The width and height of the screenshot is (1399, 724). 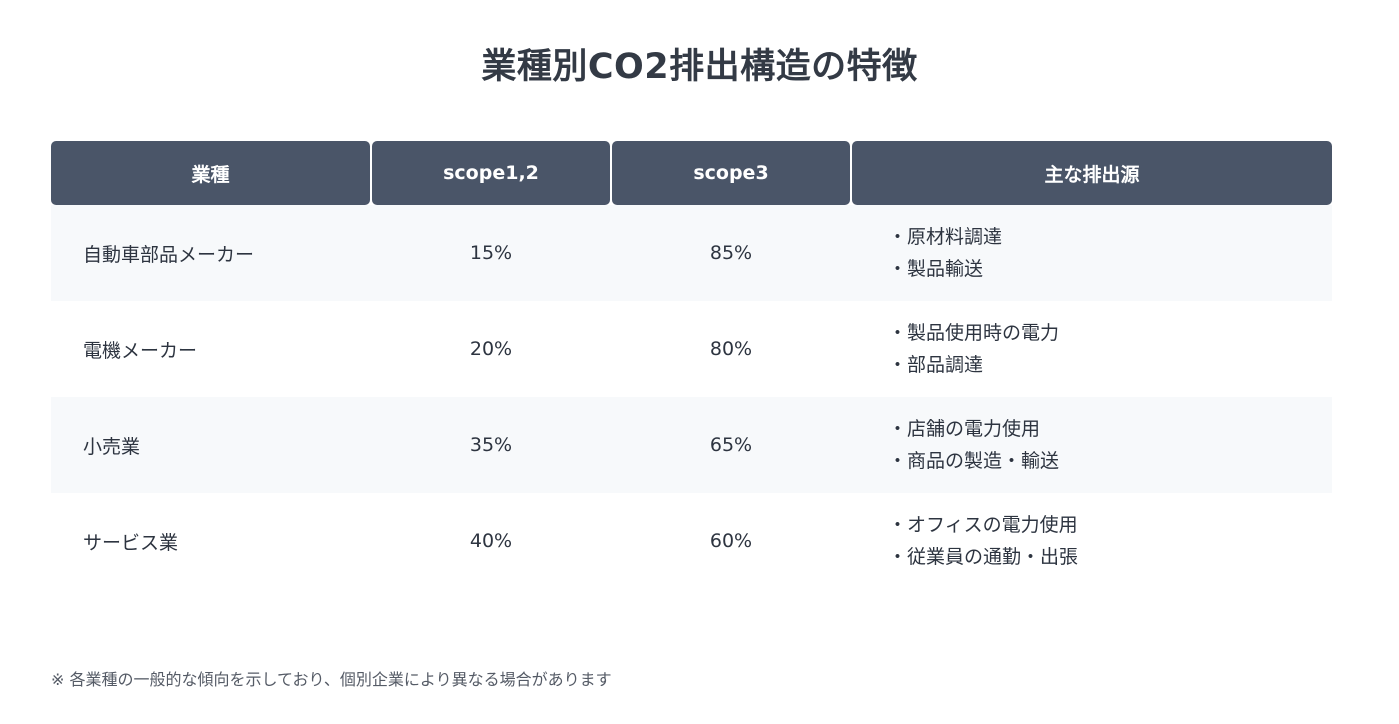 I want to click on header-main-sources: 主な排出源, so click(x=1092, y=173).